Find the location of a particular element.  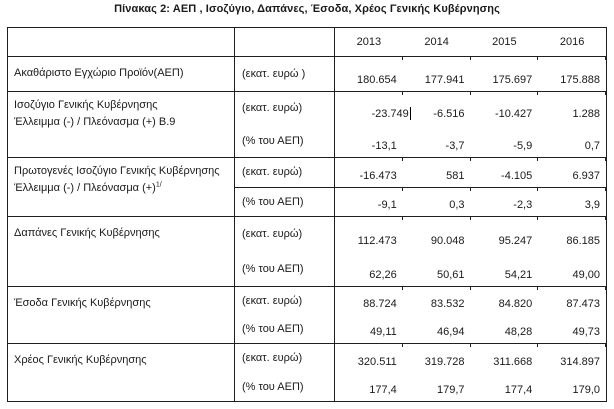

cell-value: 49,11 is located at coordinates (383, 332).